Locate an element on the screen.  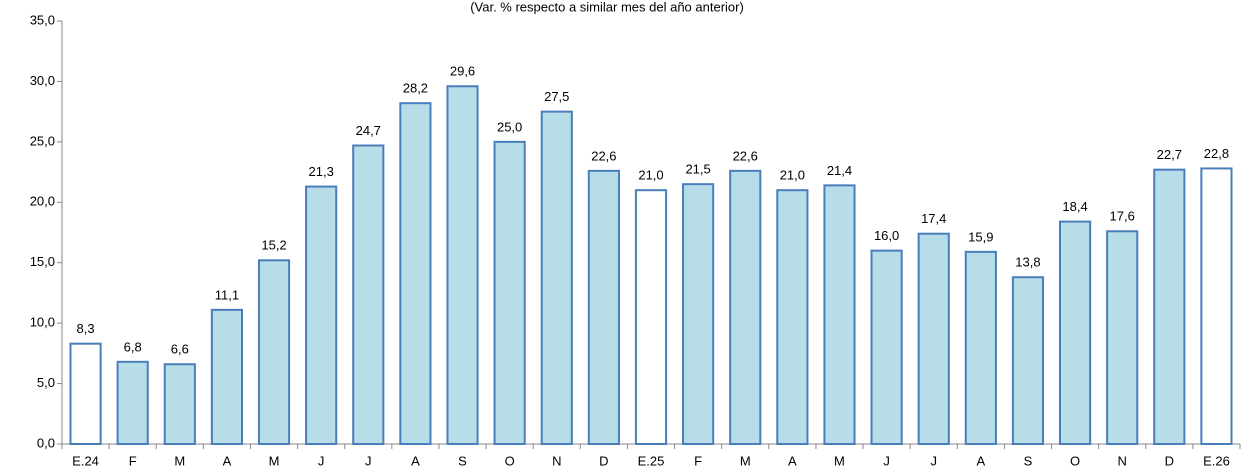
value-label: 28,2 is located at coordinates (415, 88).